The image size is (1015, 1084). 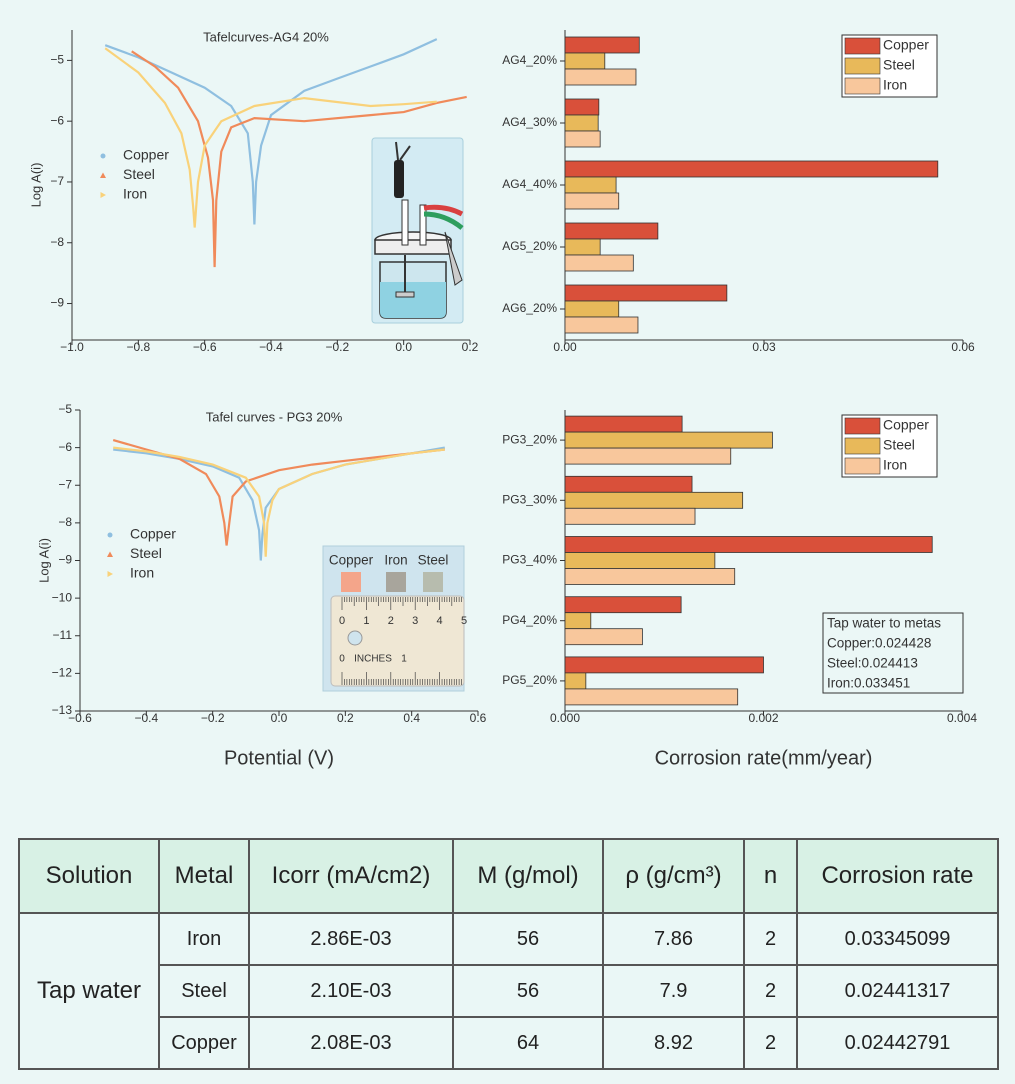 I want to click on x-axis-label: Corrosion rate(mm/year), so click(x=764, y=758).